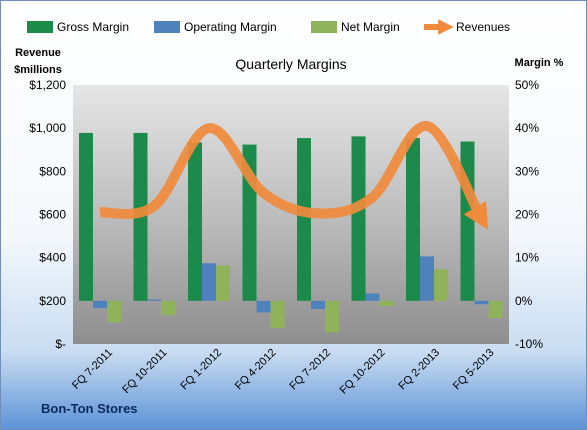 The height and width of the screenshot is (430, 587). Describe the element at coordinates (52, 171) in the screenshot. I see `left-tick-label: $800` at that location.